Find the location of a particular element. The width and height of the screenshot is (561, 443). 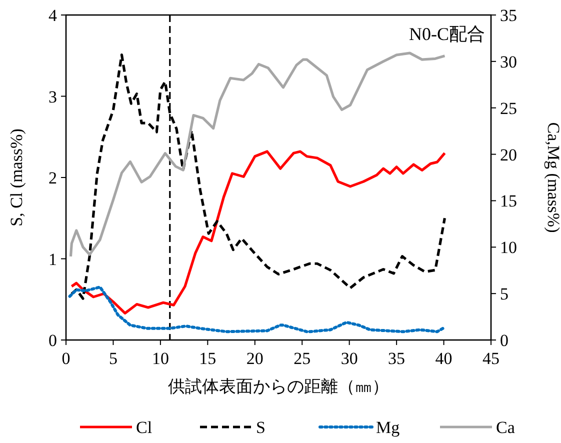

line-series is located at coordinates (257, 310).